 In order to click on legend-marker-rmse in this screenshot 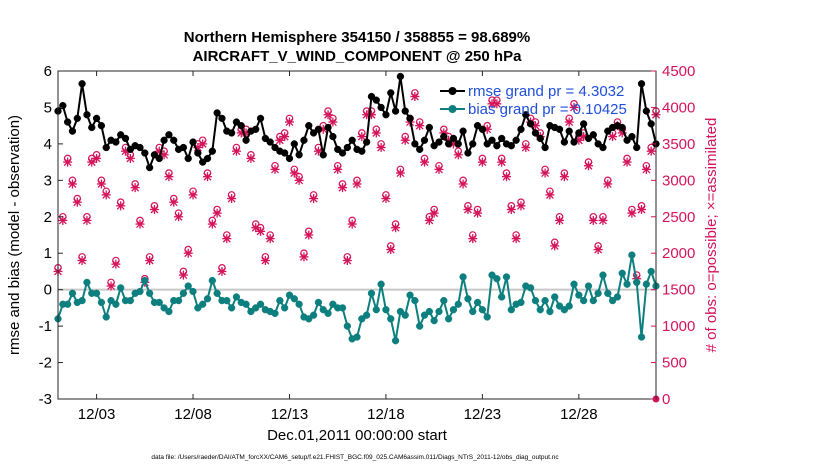, I will do `click(452, 91)`.